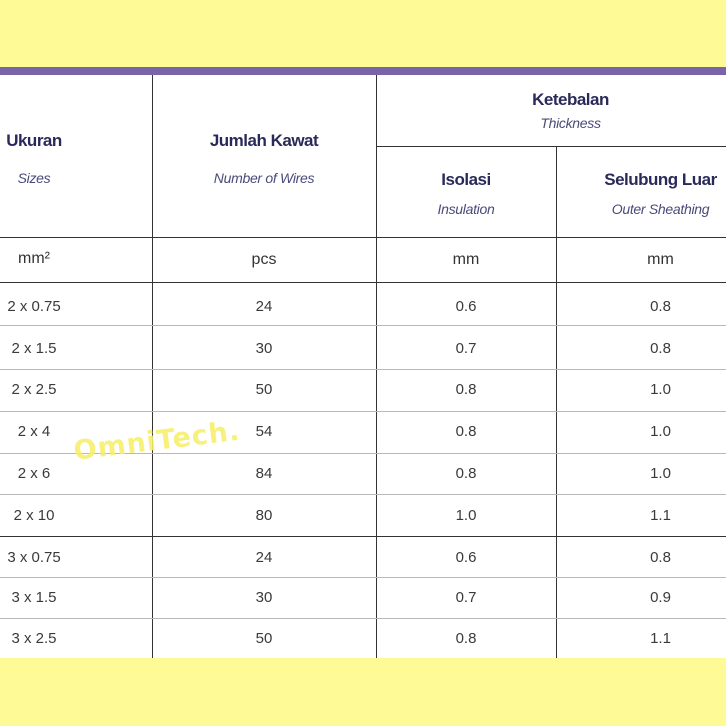 The image size is (726, 726). What do you see at coordinates (34, 638) in the screenshot?
I see `cell-size: 3 x 2.5` at bounding box center [34, 638].